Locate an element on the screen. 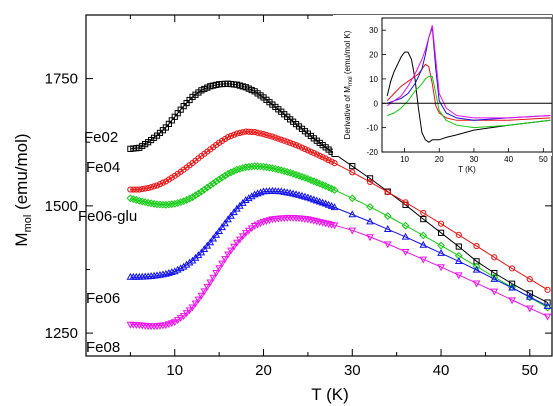 Image resolution: width=553 pixels, height=406 pixels. inset-frame is located at coordinates (467, 85).